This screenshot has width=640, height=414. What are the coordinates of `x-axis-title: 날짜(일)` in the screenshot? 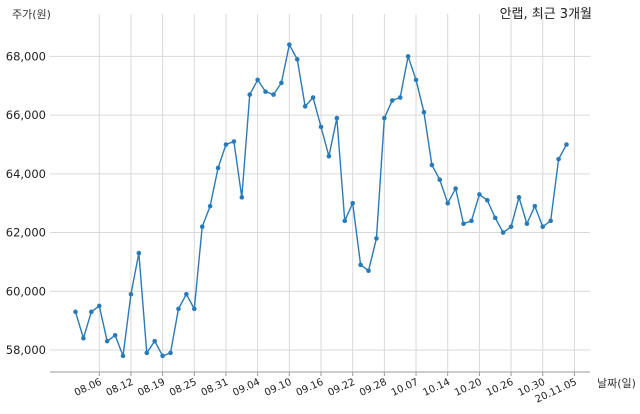 It's located at (616, 383).